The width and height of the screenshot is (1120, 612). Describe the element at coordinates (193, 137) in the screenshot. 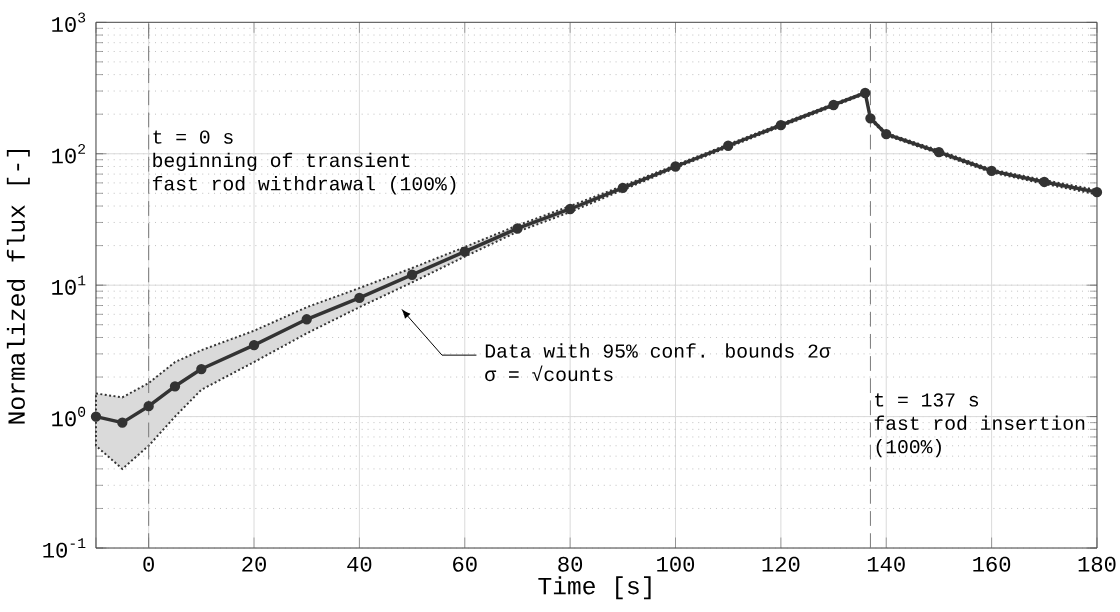

I see `ref-line-label: t = 0 s` at that location.